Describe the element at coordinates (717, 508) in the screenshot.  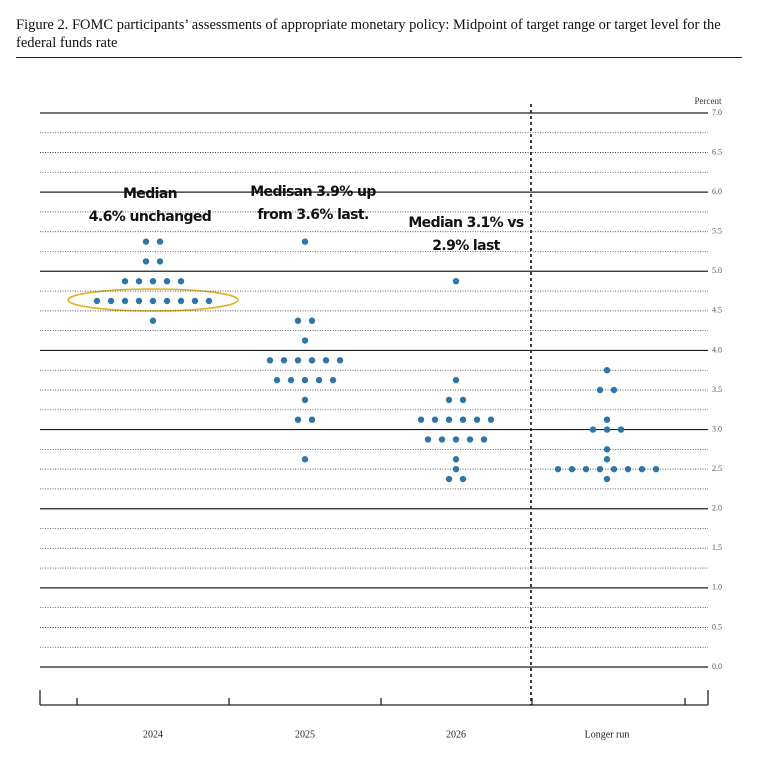
I see `y-tick-label: 2.0` at that location.